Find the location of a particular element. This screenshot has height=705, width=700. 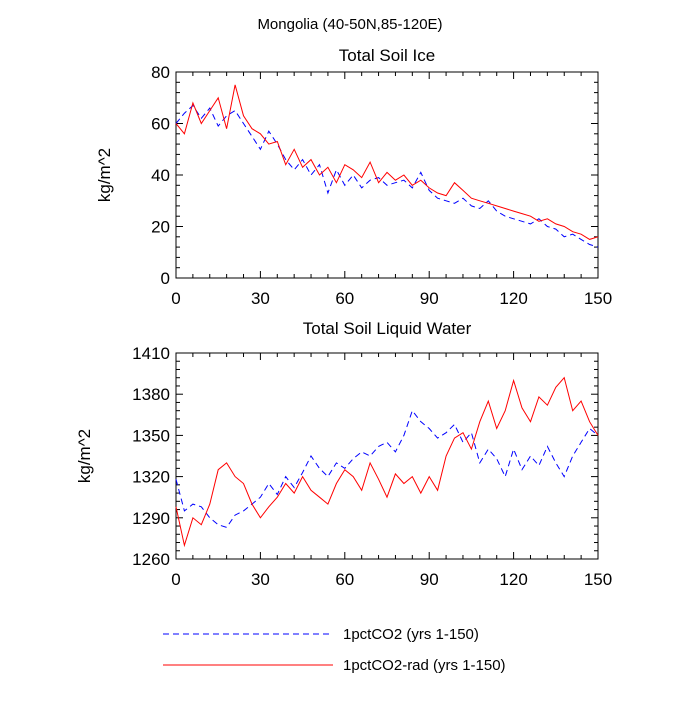

y-tick-label: 1380 is located at coordinates (151, 394).